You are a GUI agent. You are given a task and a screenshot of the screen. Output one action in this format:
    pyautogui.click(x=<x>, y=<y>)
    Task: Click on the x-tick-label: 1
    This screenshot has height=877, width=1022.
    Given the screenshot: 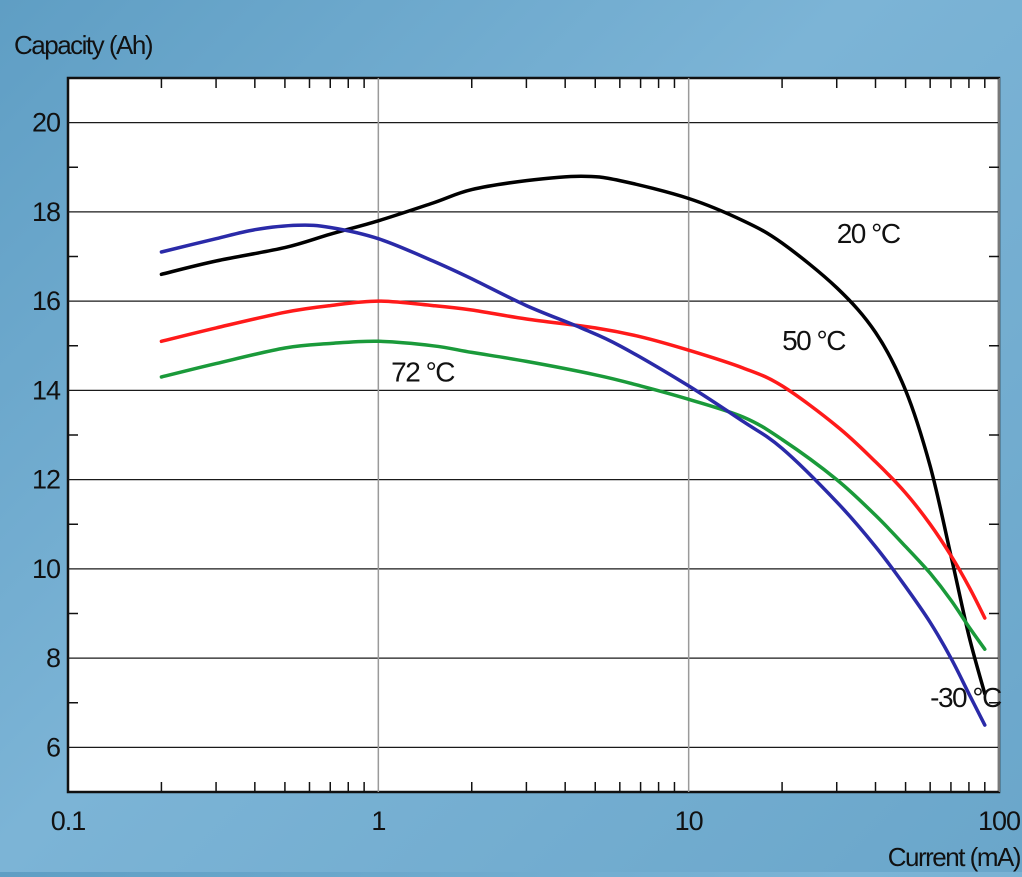 What is the action you would take?
    pyautogui.click(x=378, y=821)
    